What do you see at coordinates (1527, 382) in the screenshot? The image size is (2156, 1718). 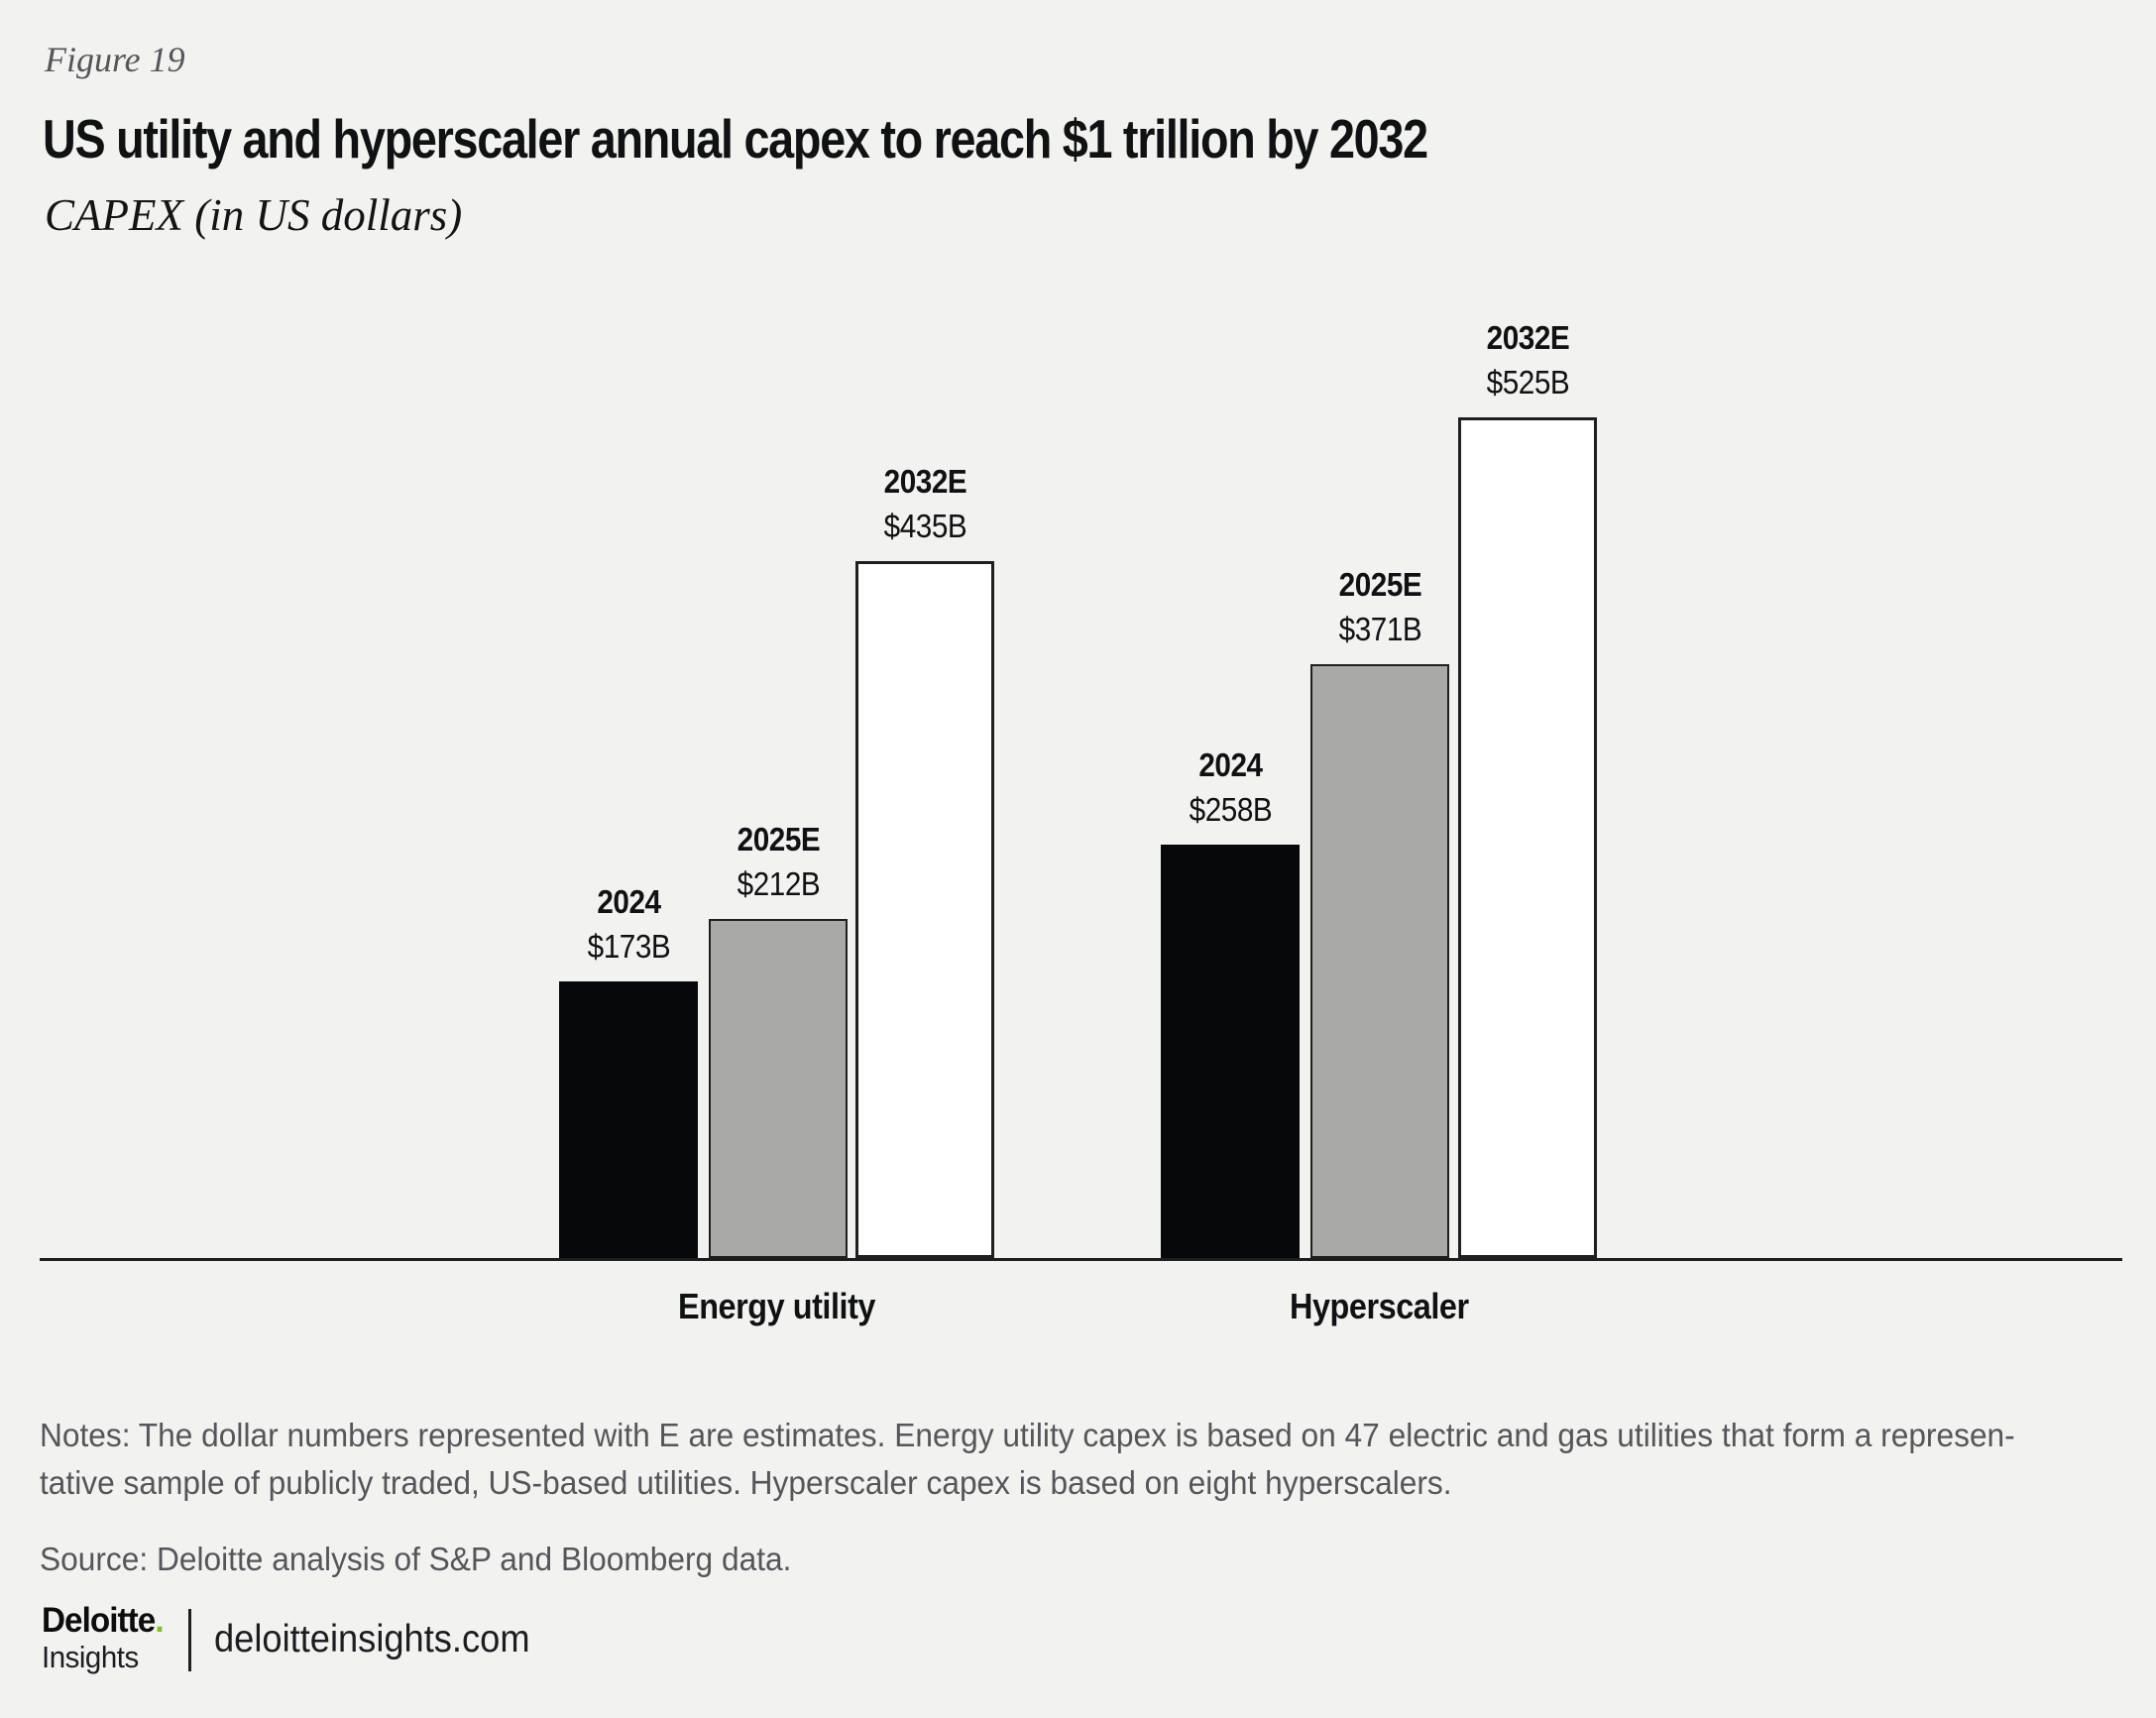 I see `bar-value-label: $525B` at bounding box center [1527, 382].